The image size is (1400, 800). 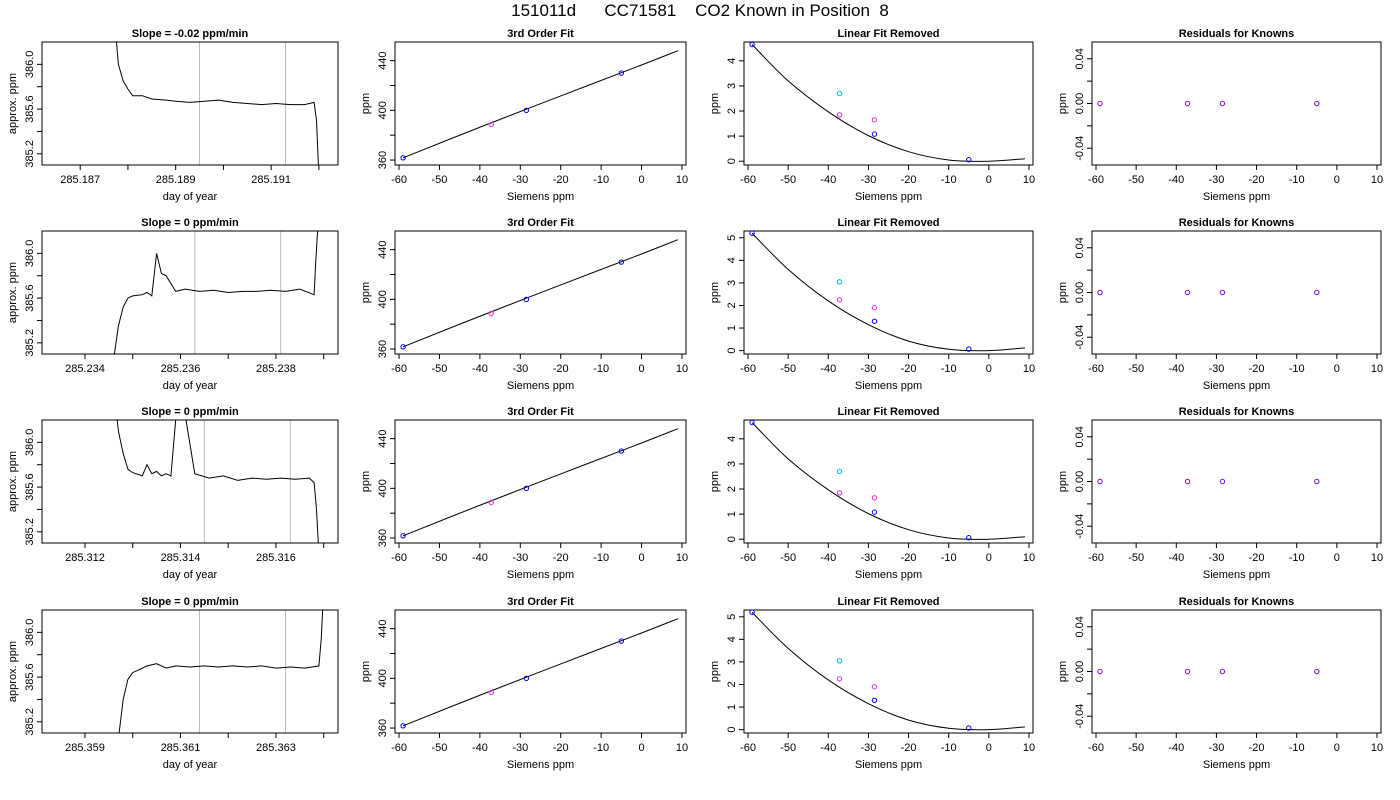 What do you see at coordinates (13, 103) in the screenshot?
I see `y-axis-label: approx. ppm` at bounding box center [13, 103].